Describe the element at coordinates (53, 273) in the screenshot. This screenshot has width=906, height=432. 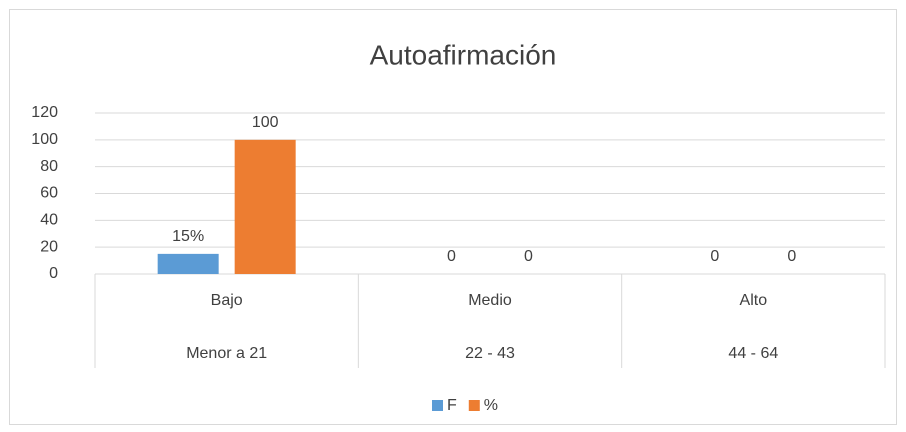
I see `y-tick-label: 0` at that location.